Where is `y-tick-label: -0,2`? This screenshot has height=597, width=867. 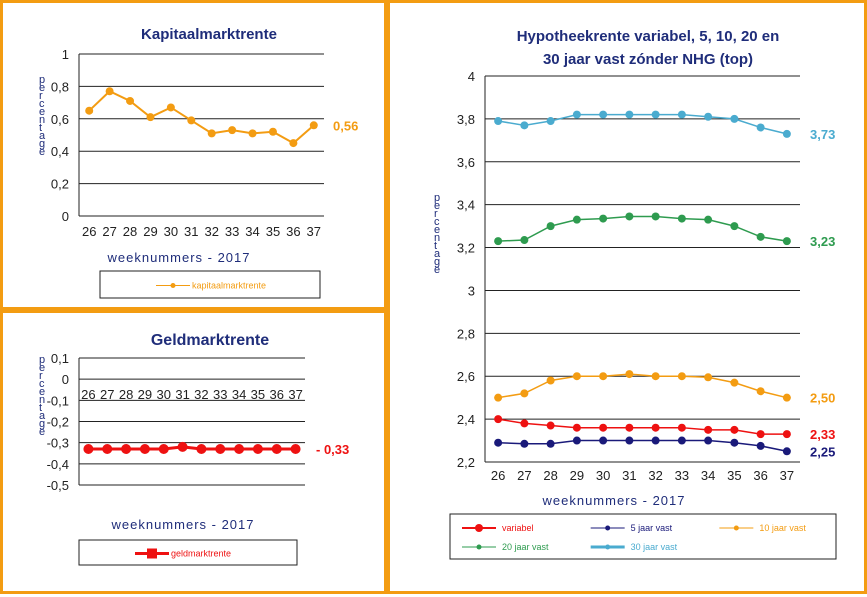 y-tick-label: -0,2 is located at coordinates (58, 422).